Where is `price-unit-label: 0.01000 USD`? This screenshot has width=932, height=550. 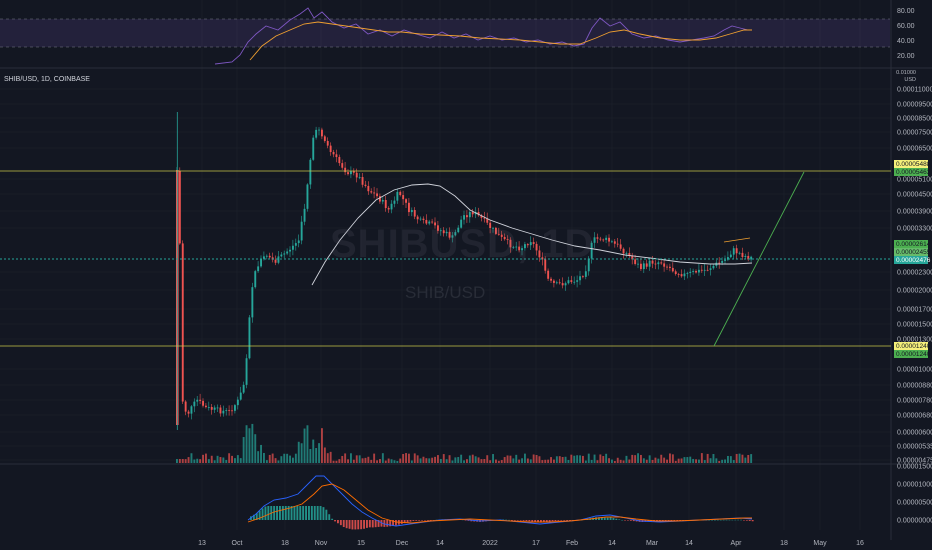 price-unit-label: 0.01000 USD is located at coordinates (905, 77).